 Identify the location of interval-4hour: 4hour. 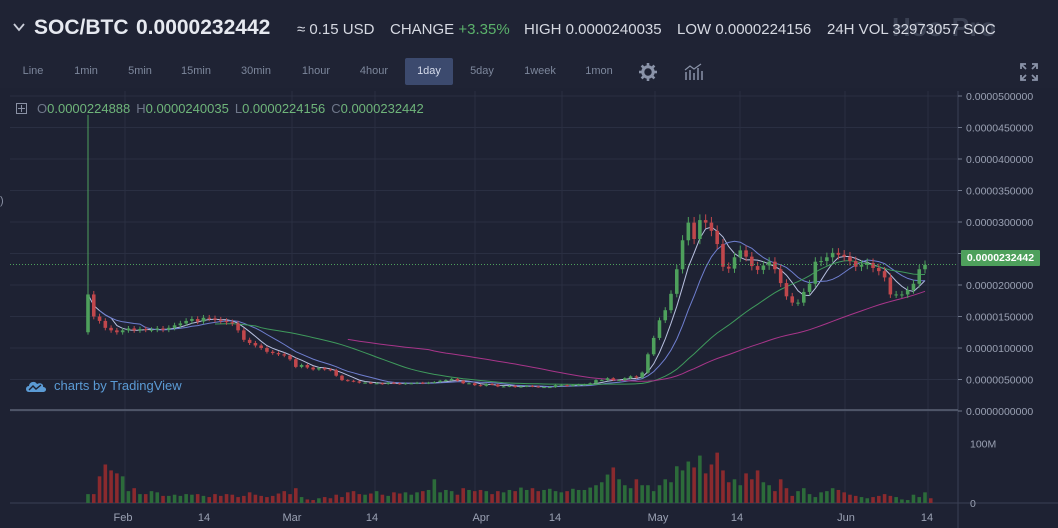
(374, 71).